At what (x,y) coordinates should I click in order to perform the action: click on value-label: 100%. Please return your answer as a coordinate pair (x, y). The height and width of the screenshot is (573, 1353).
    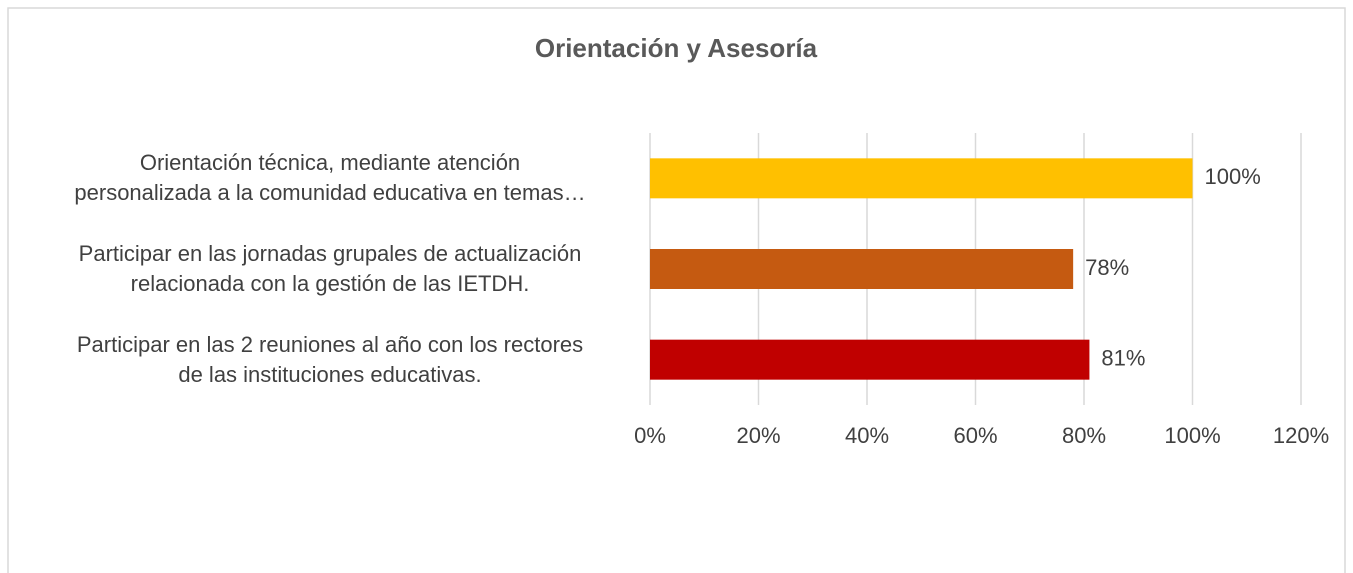
    Looking at the image, I should click on (1233, 176).